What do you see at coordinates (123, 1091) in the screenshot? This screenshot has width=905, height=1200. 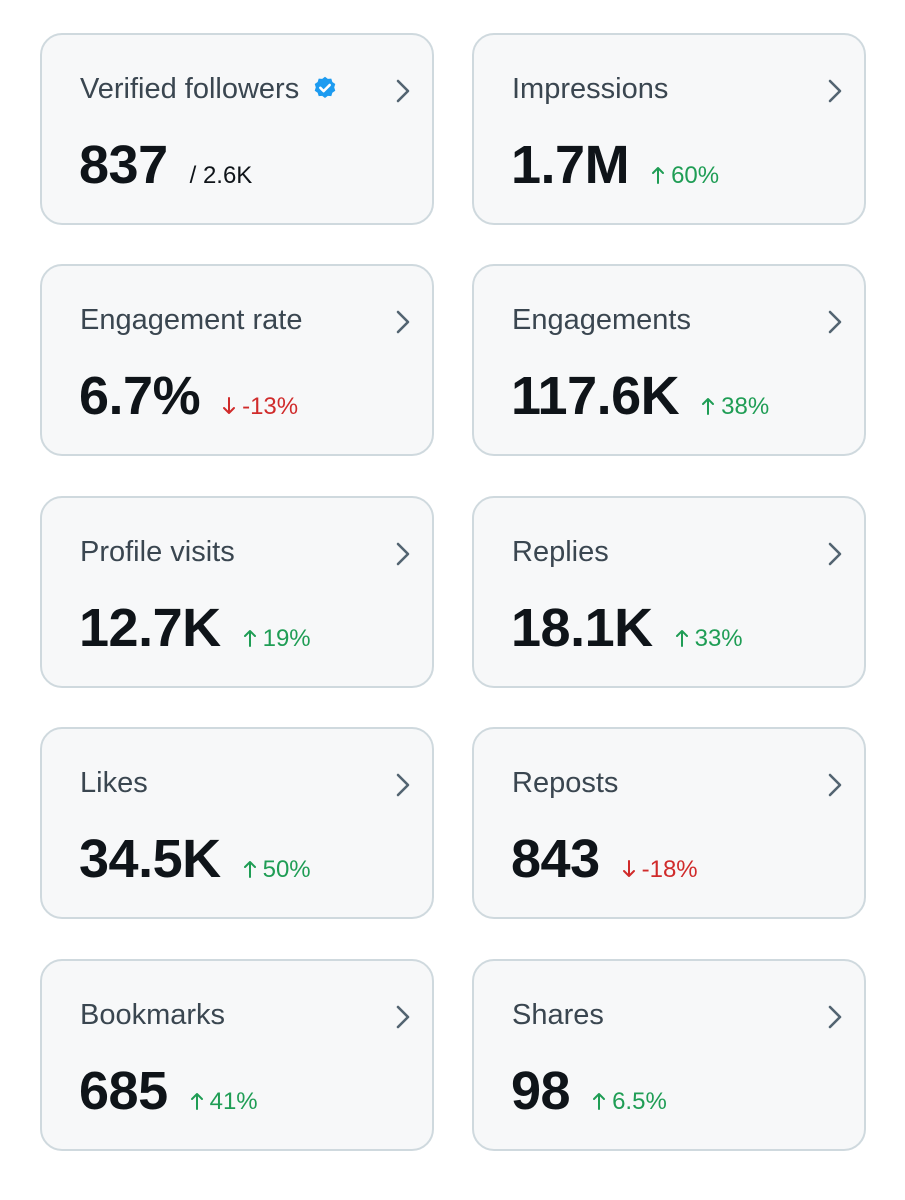 I see `card-value: 685` at bounding box center [123, 1091].